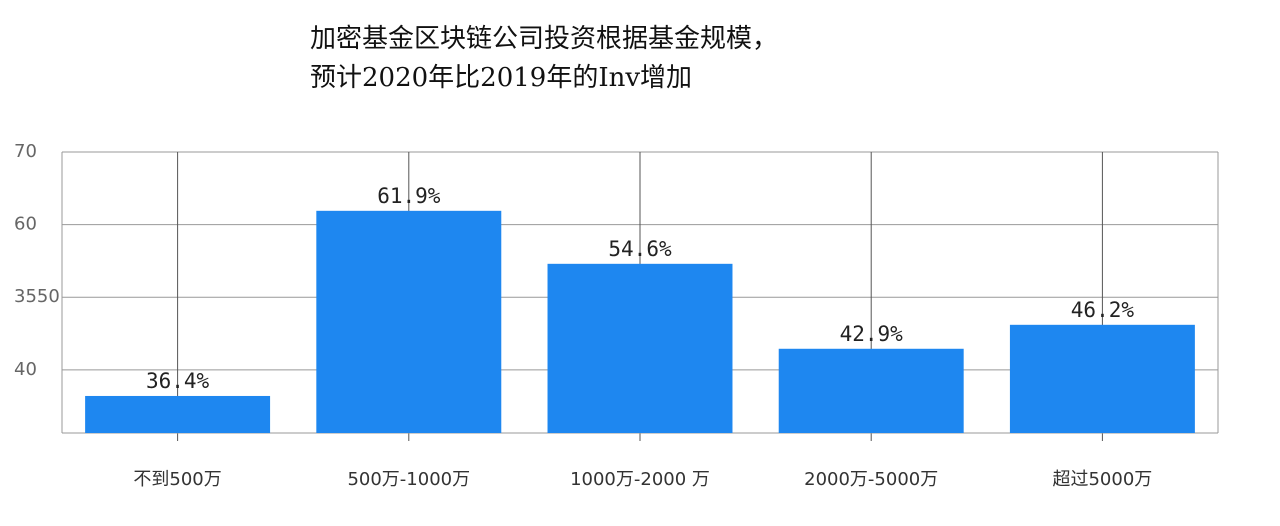 The height and width of the screenshot is (526, 1280). I want to click on chart-title: 加密基金区块链公司投资根据基金规模，, so click(544, 39).